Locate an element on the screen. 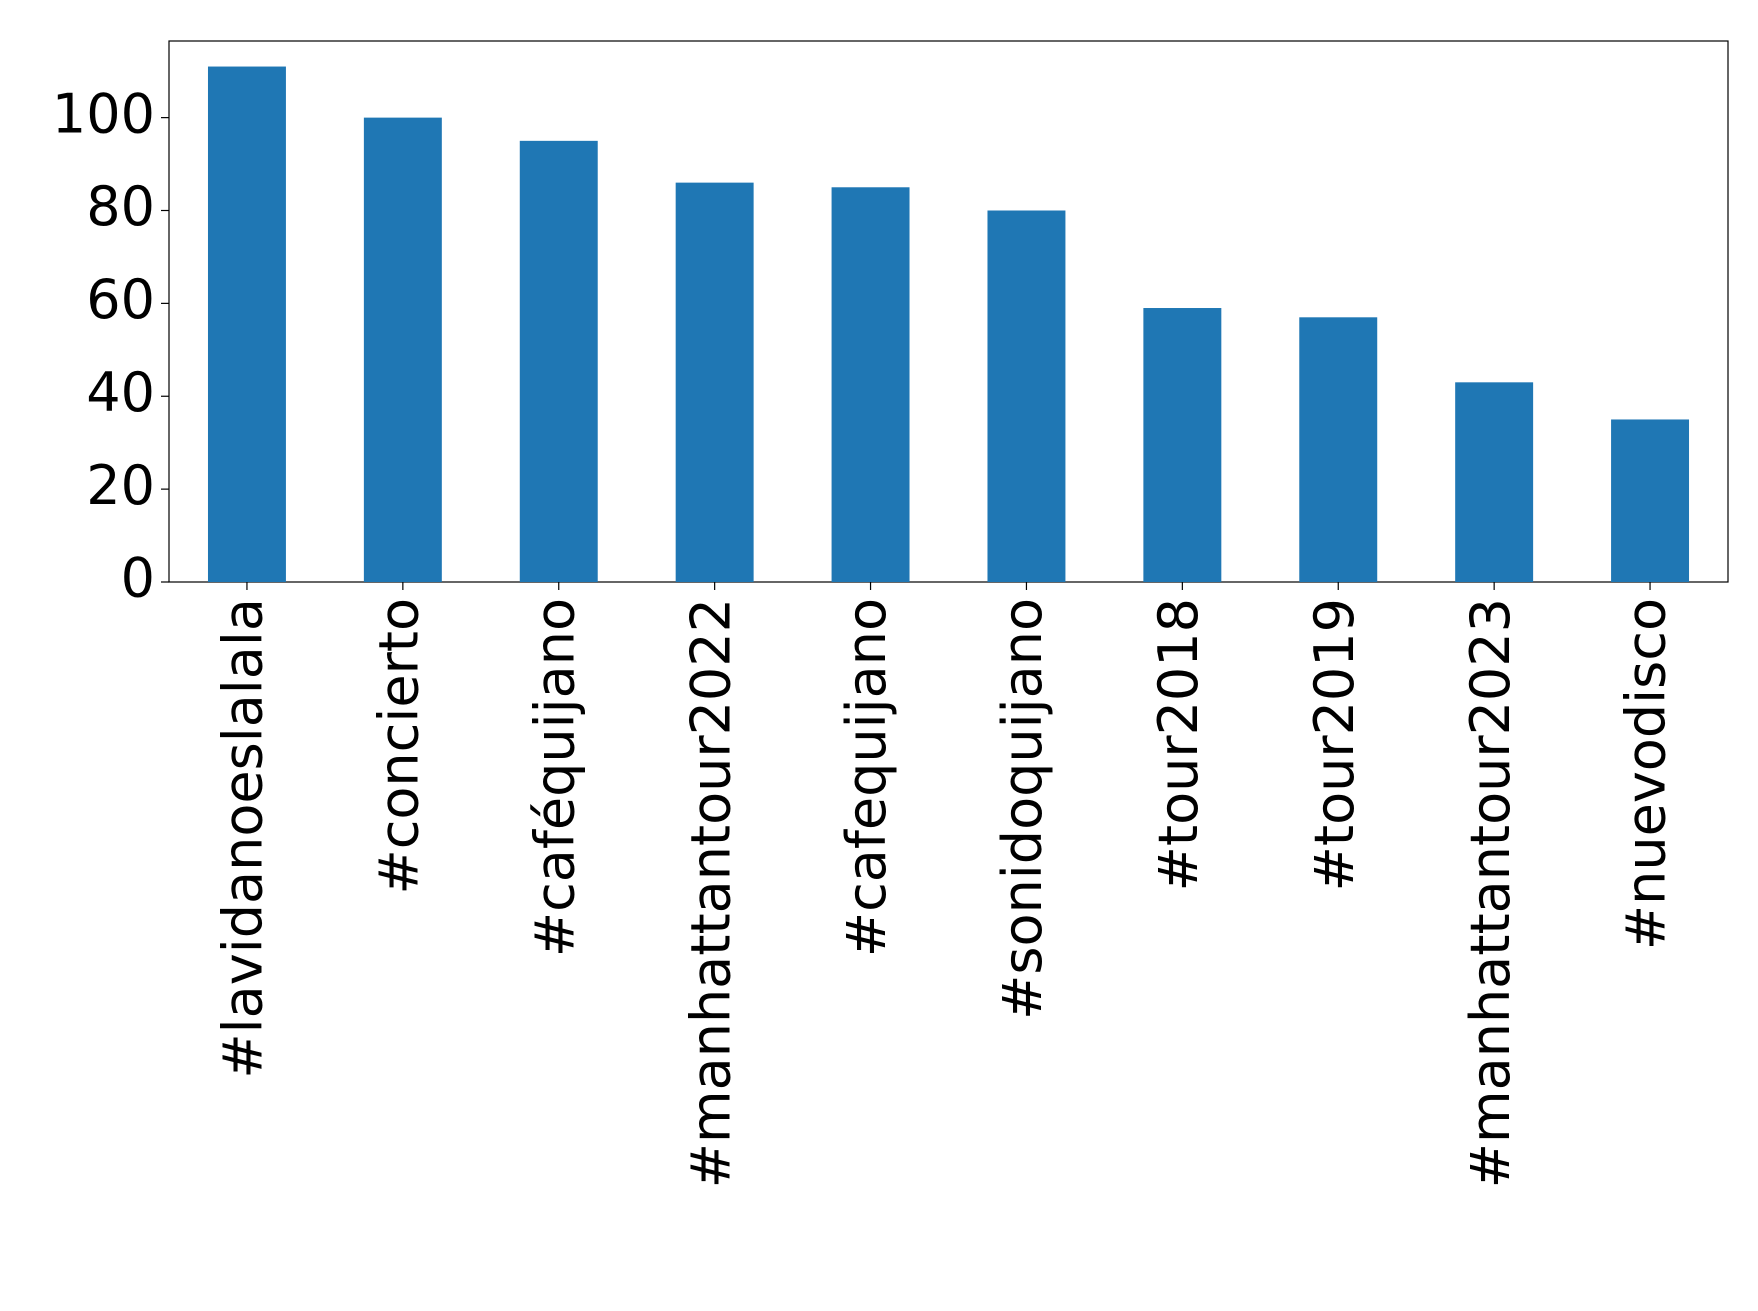 The width and height of the screenshot is (1758, 1311). x-tick-label: #manhattantour2022 is located at coordinates (710, 893).